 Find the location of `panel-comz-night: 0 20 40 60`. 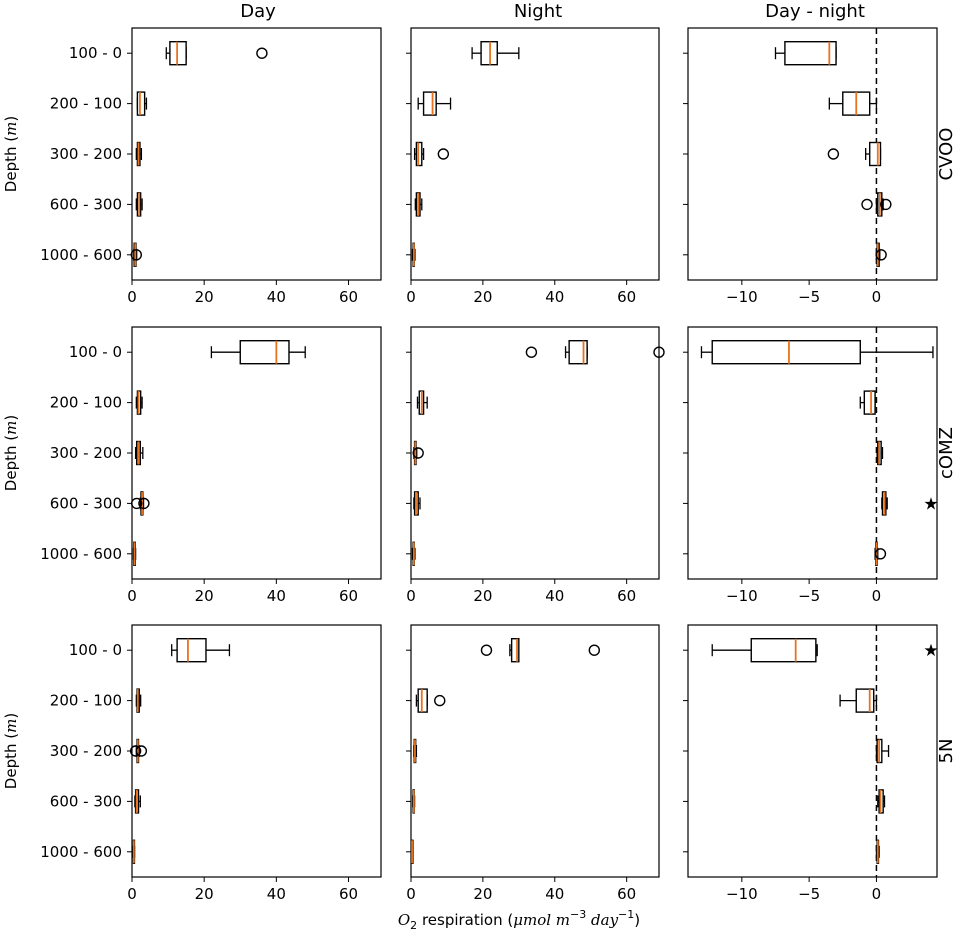

panel-comz-night: 0 20 40 60 is located at coordinates (535, 465).